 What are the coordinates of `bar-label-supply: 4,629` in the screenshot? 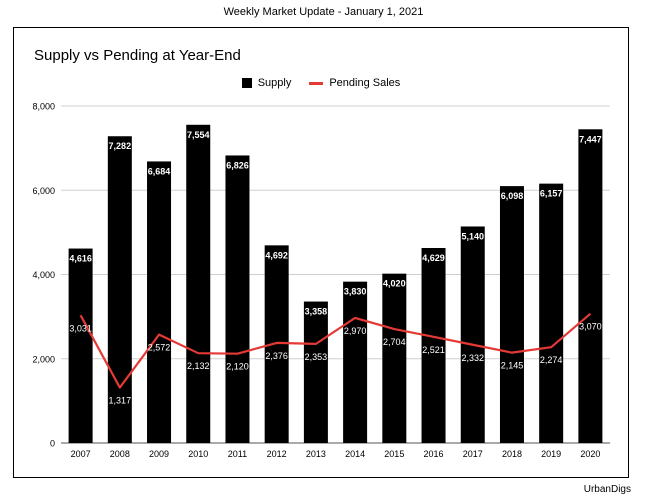 It's located at (433, 258).